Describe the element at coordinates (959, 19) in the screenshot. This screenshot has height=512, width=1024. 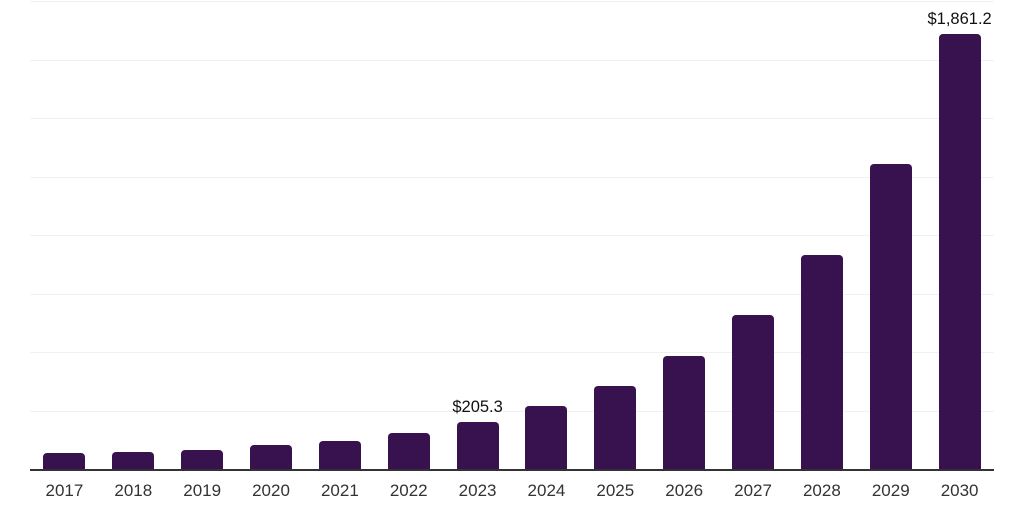
I see `bar-value-label-2030: $1,861.2` at that location.